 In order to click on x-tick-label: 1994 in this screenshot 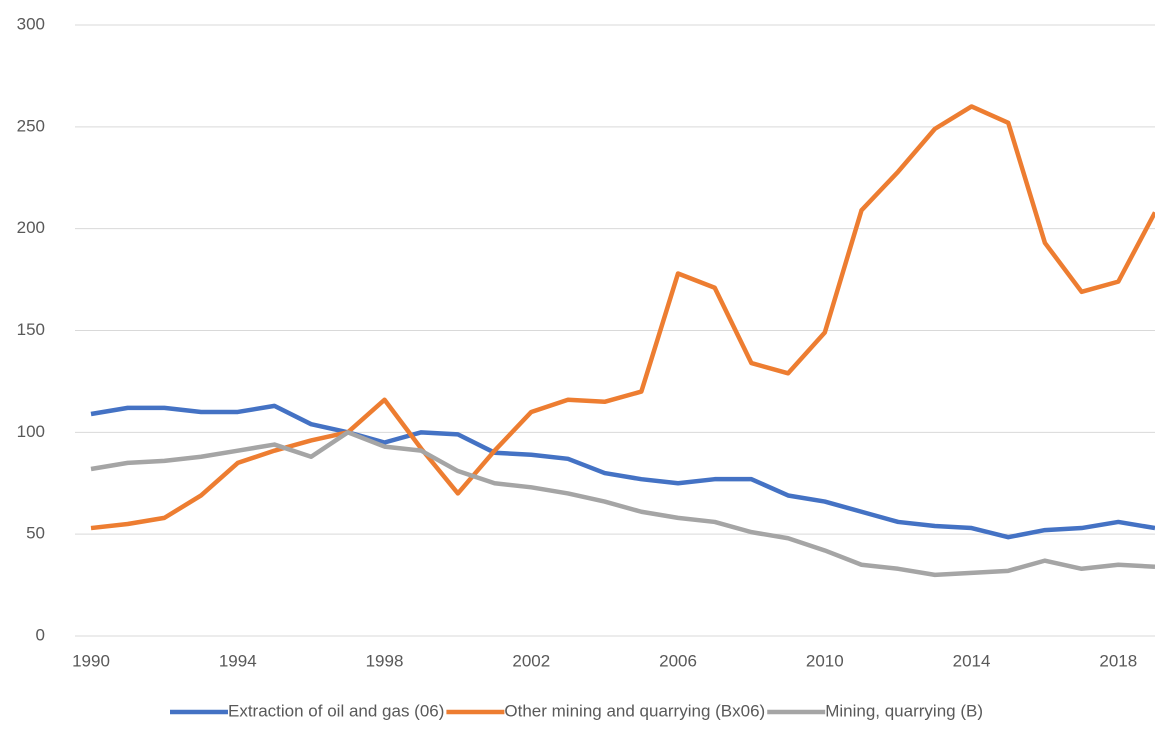, I will do `click(238, 660)`.